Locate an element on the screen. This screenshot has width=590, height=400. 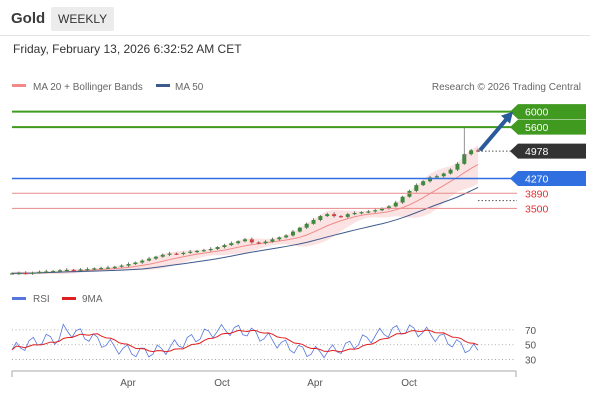
level-3500: 3500 is located at coordinates (280, 209).